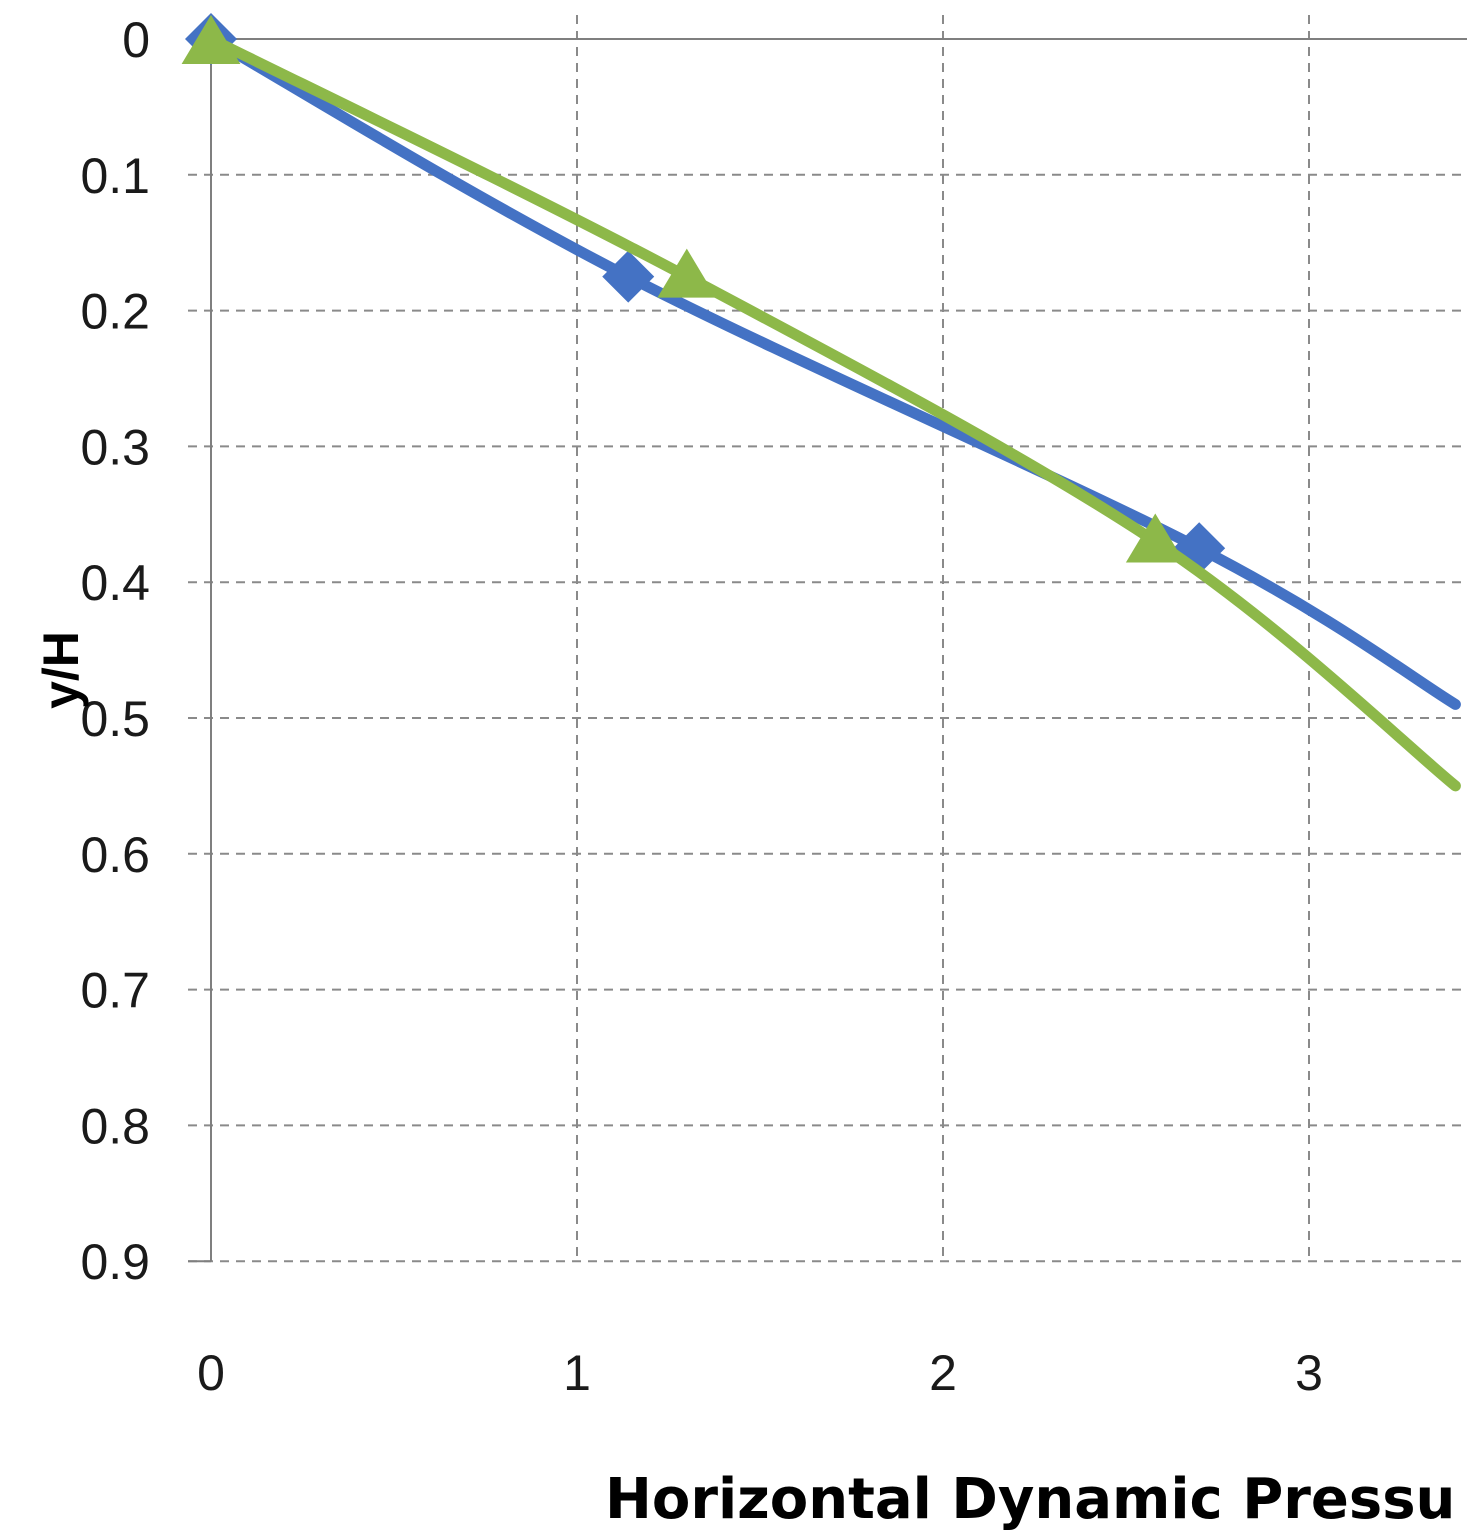  Describe the element at coordinates (115, 1262) in the screenshot. I see `y-tick-label: 0.9` at that location.